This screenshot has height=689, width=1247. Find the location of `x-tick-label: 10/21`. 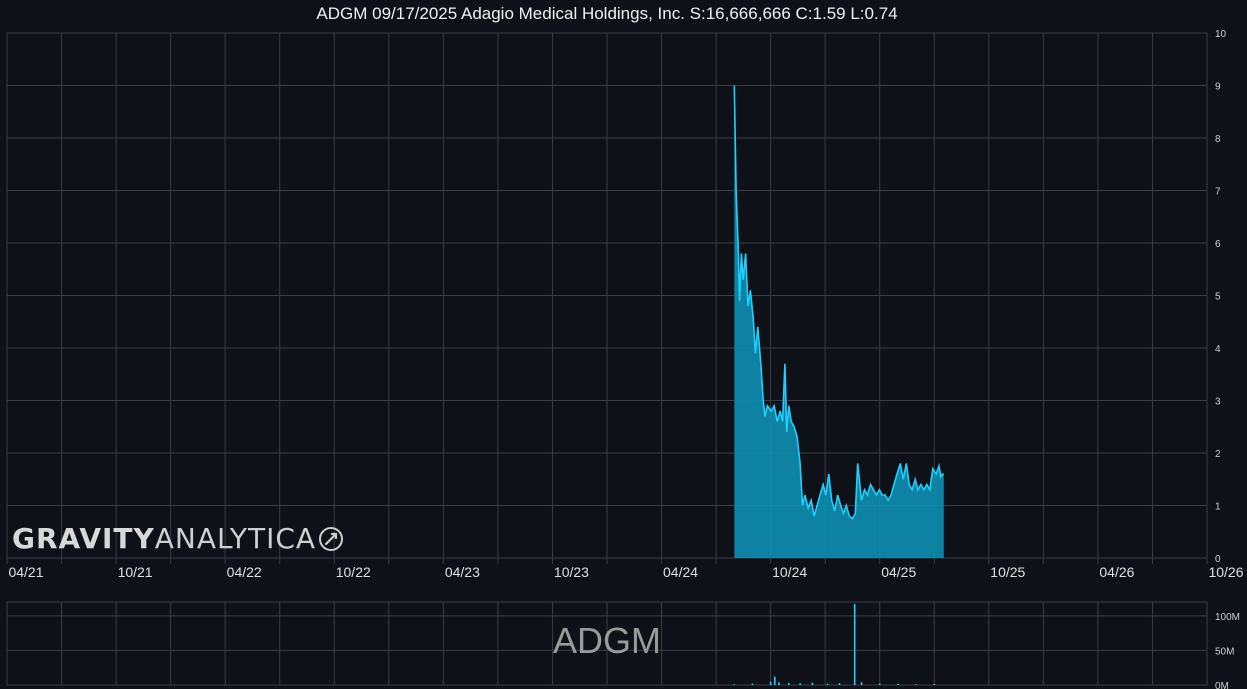

x-tick-label: 10/21 is located at coordinates (135, 572).